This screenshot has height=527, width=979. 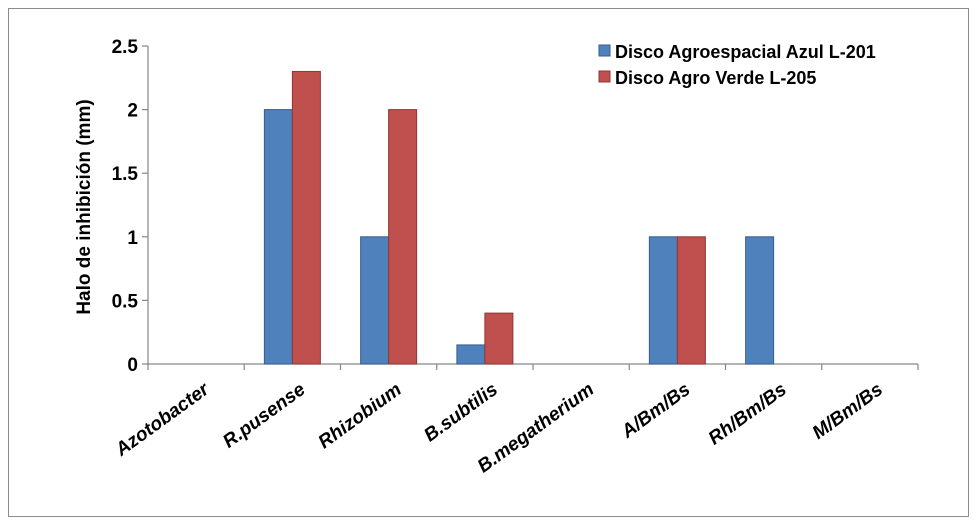 I want to click on x-tick-label: Azotobacter, so click(x=162, y=419).